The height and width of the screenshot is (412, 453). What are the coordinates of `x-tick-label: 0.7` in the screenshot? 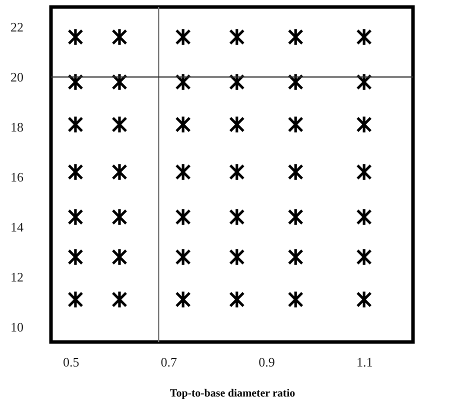 It's located at (169, 362).